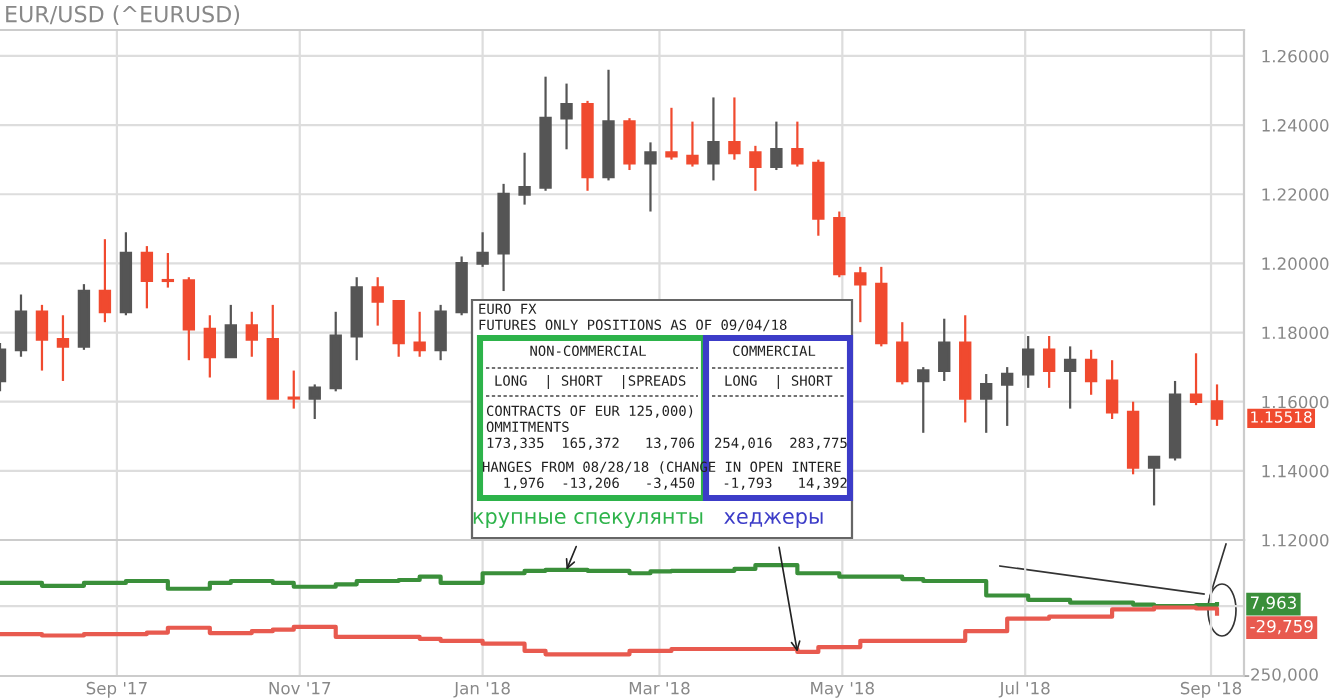  I want to click on text: -29,759, so click(1281, 627).